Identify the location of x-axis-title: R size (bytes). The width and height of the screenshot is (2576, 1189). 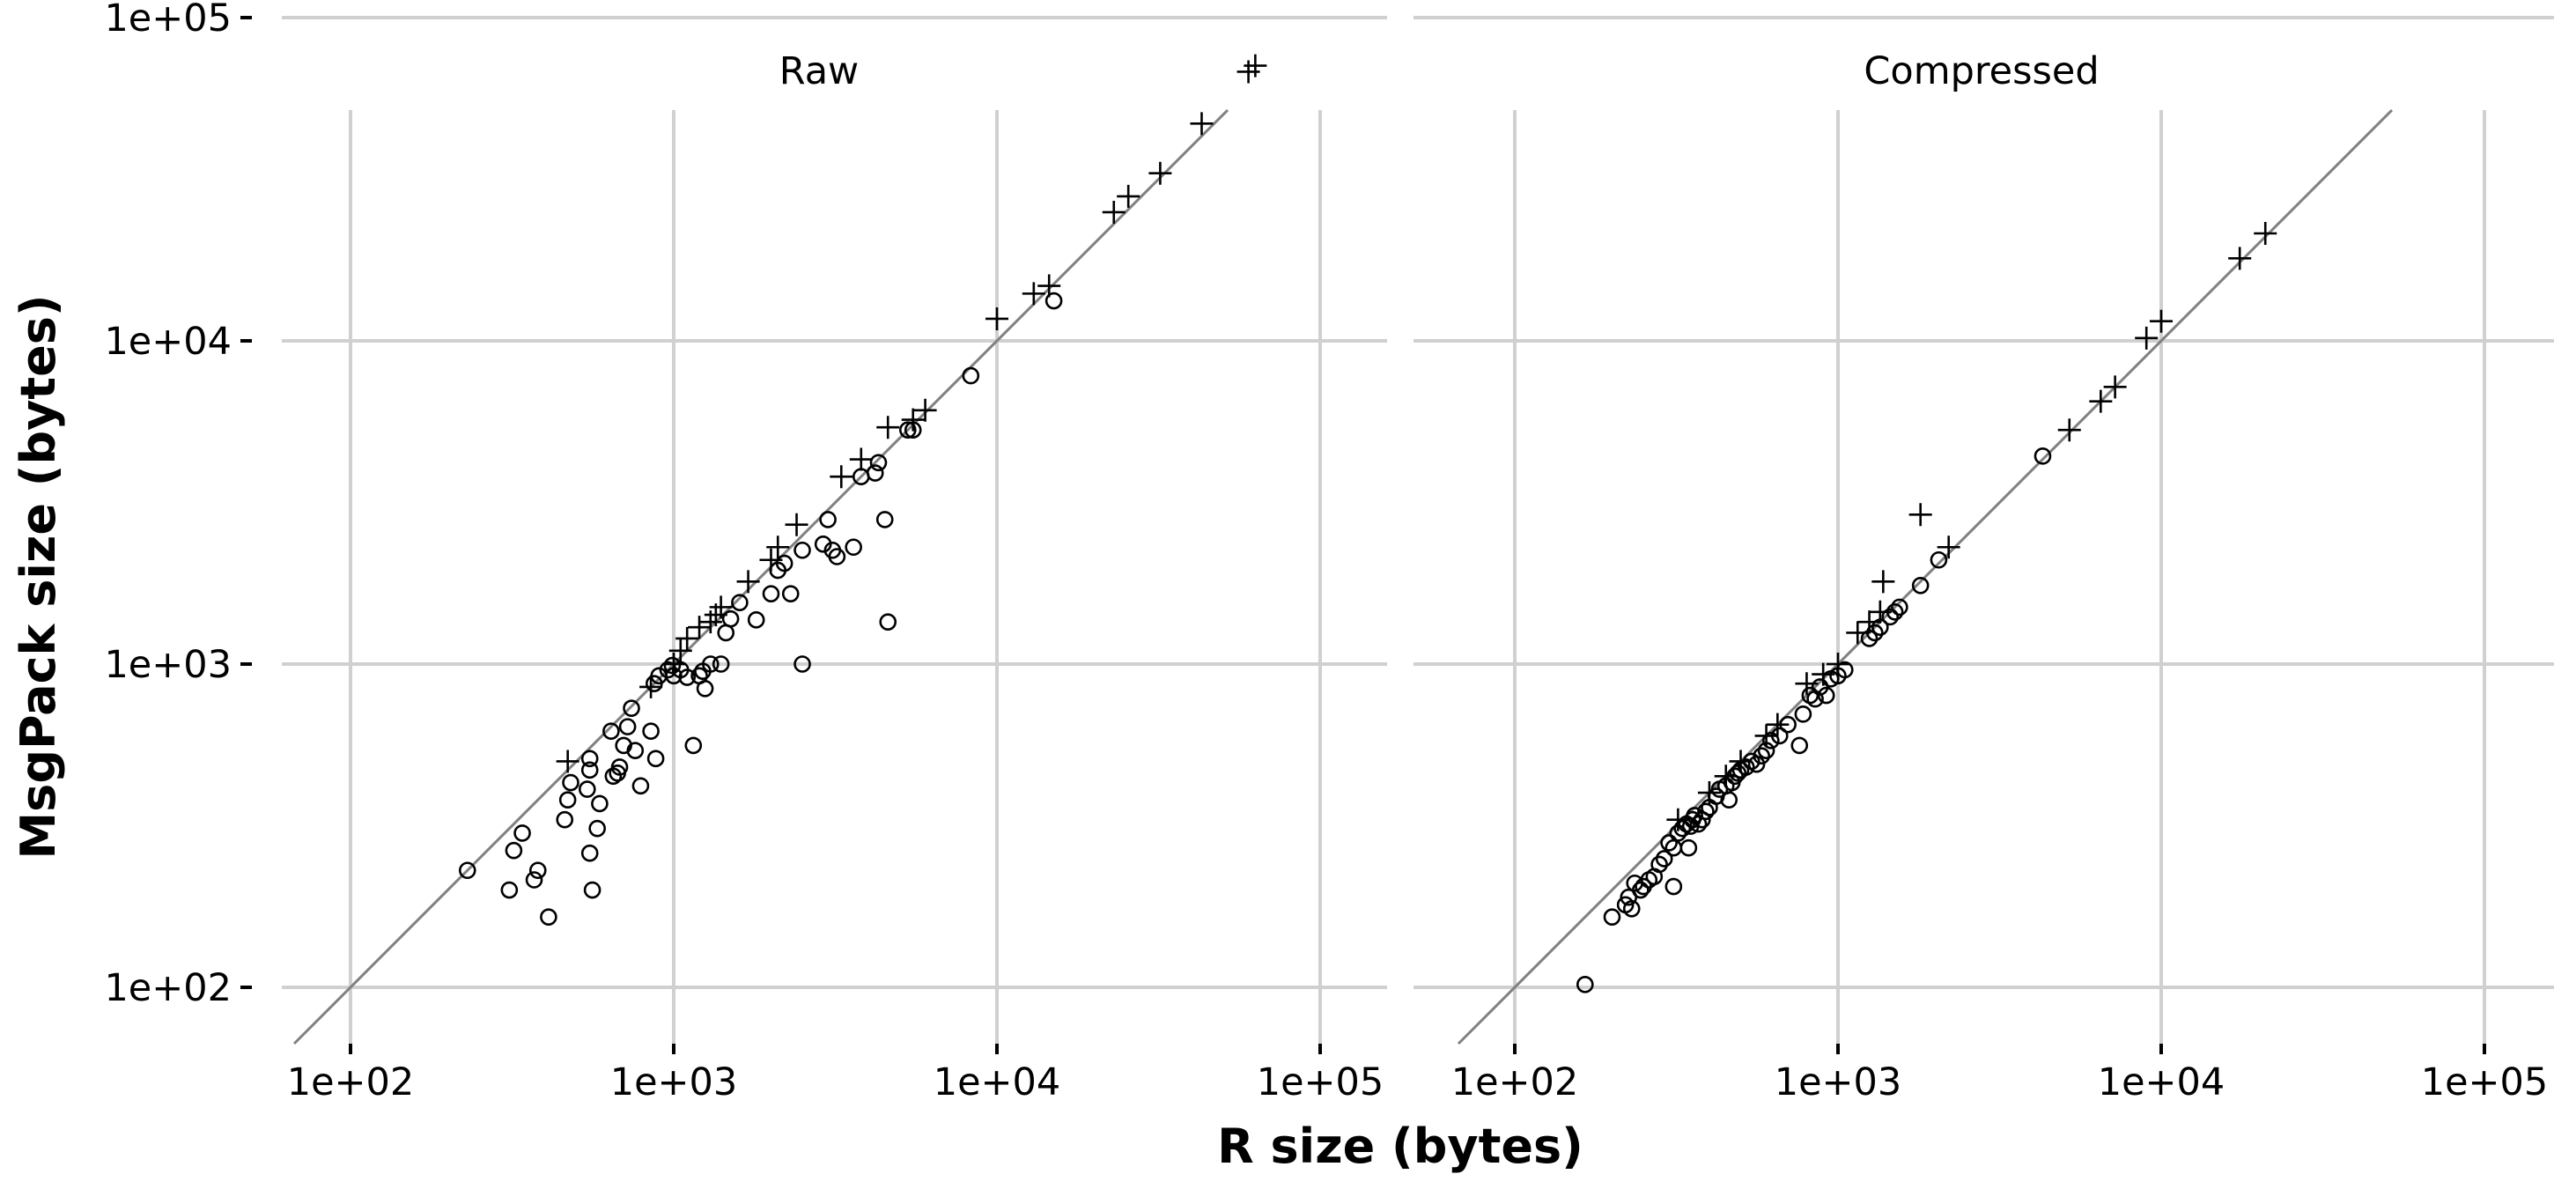
(1400, 1147).